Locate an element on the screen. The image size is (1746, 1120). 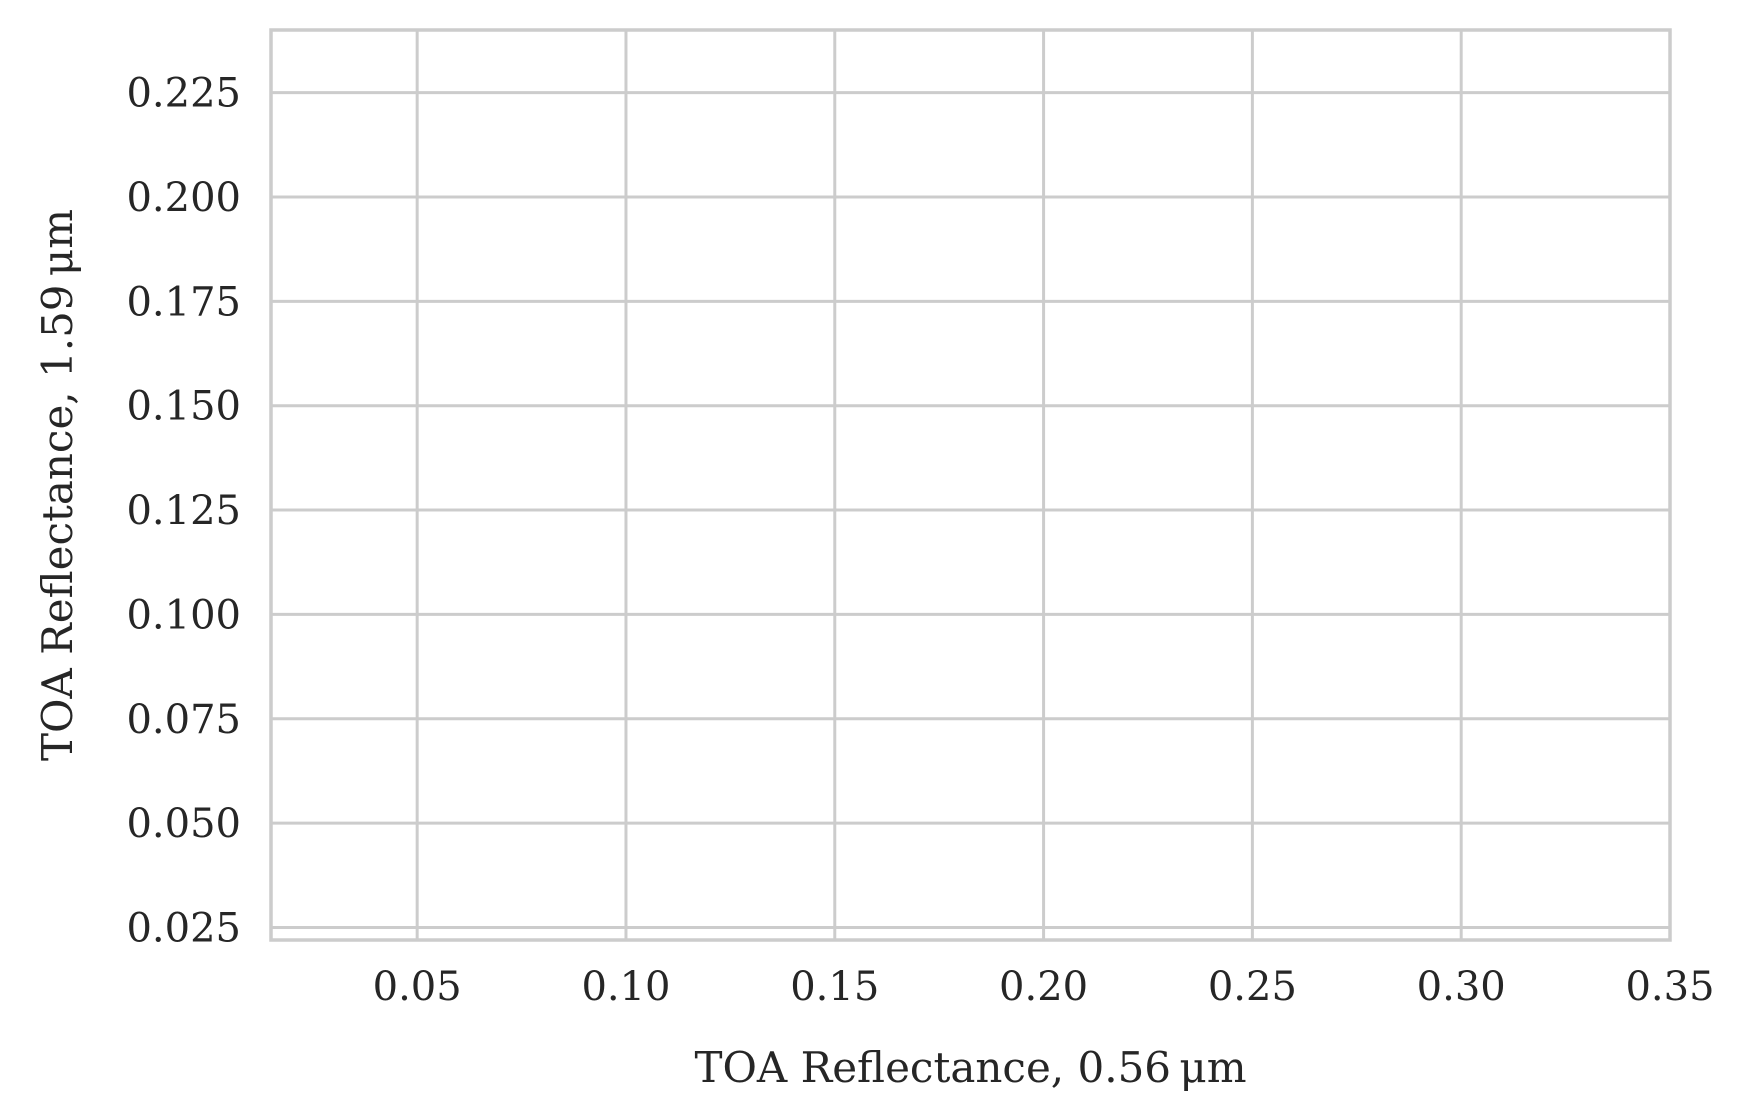
y-tick-label: 0.125 is located at coordinates (183, 511).